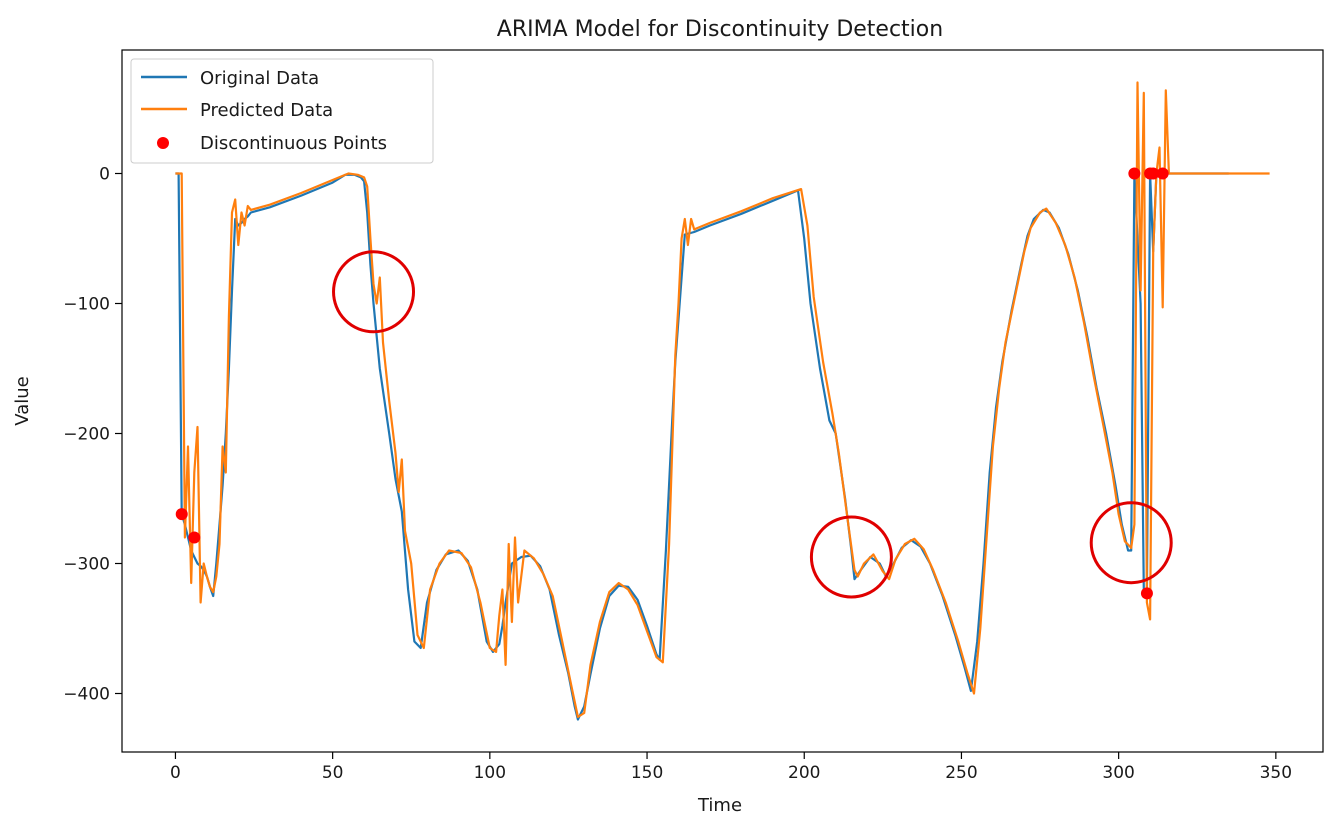  What do you see at coordinates (1118, 773) in the screenshot?
I see `x-tick-label: 300` at bounding box center [1118, 773].